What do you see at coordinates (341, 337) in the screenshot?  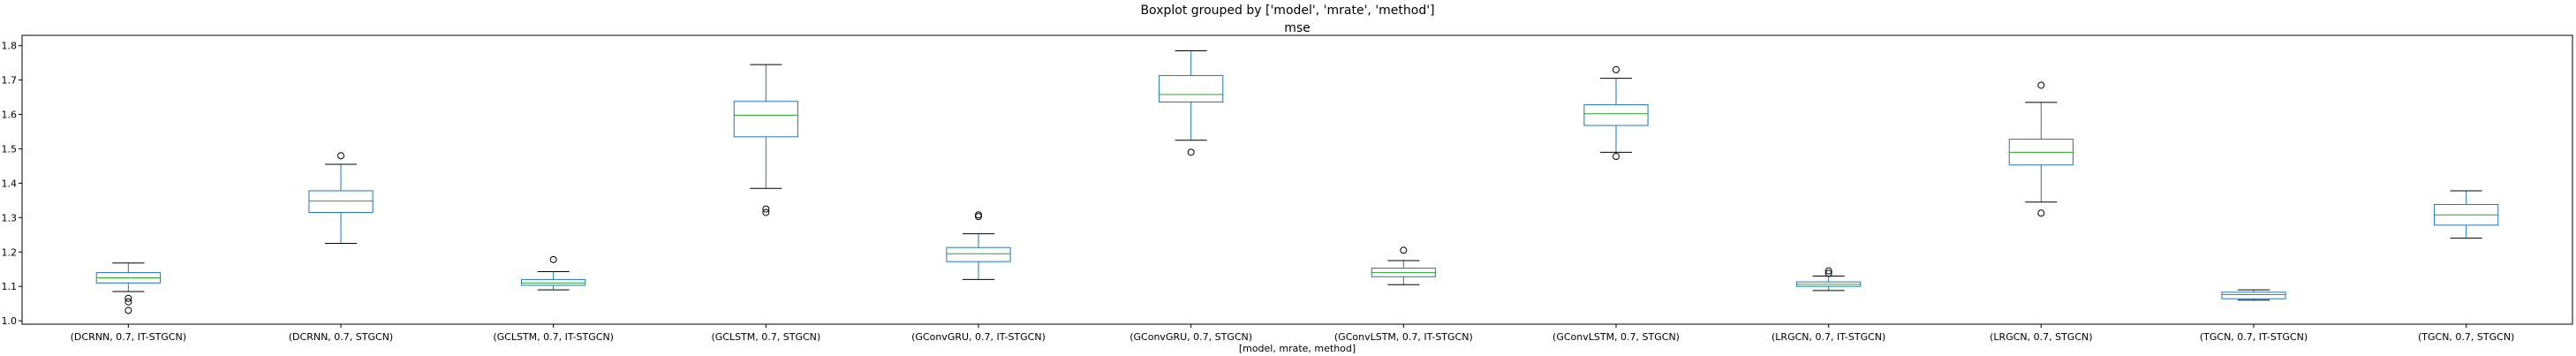 I see `x-tick-label: (DCRNN, 0.7, STGCN)` at bounding box center [341, 337].